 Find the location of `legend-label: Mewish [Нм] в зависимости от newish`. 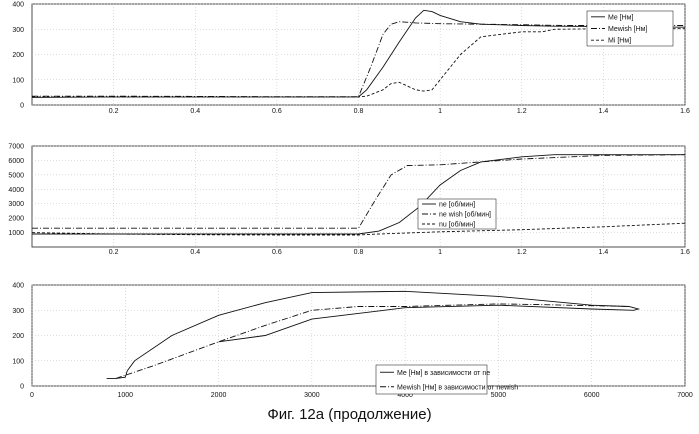

legend-label: Mewish [Нм] в зависимости от newish is located at coordinates (457, 387).